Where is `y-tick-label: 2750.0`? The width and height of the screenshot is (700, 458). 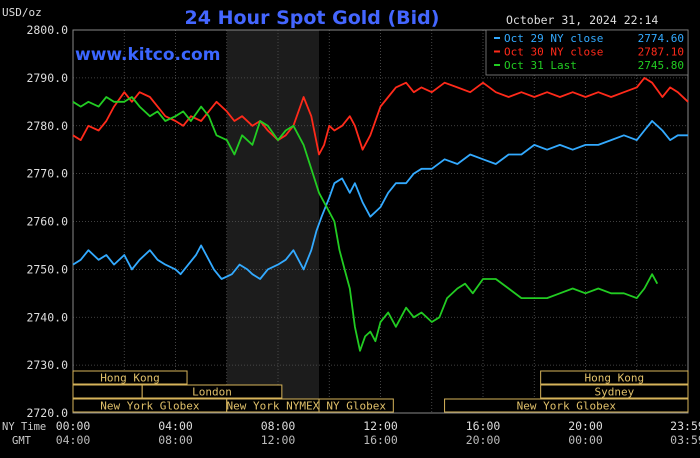 y-tick-label: 2750.0 is located at coordinates (47, 269).